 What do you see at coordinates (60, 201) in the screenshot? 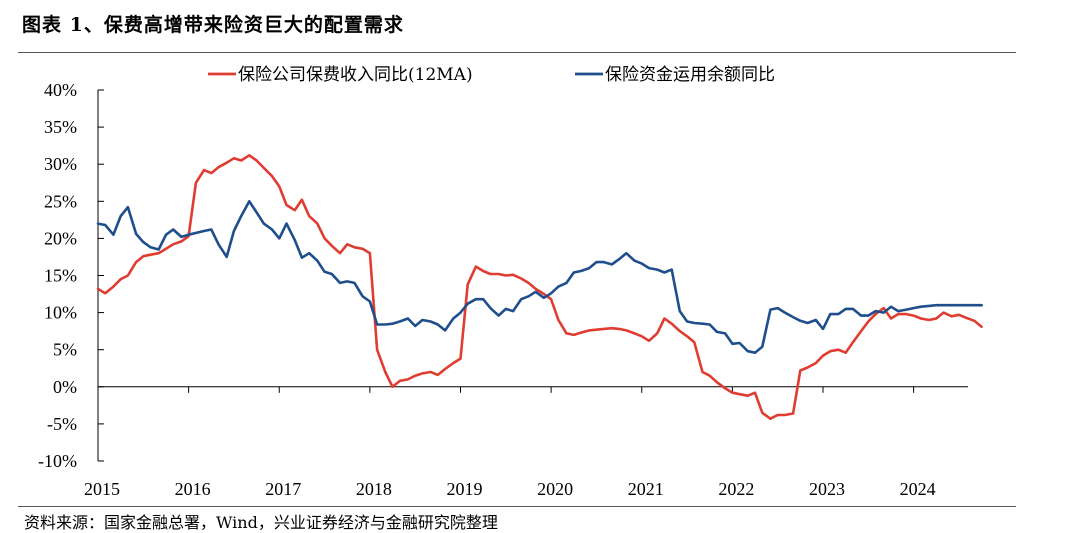
I see `y-tick-label: 25%` at bounding box center [60, 201].